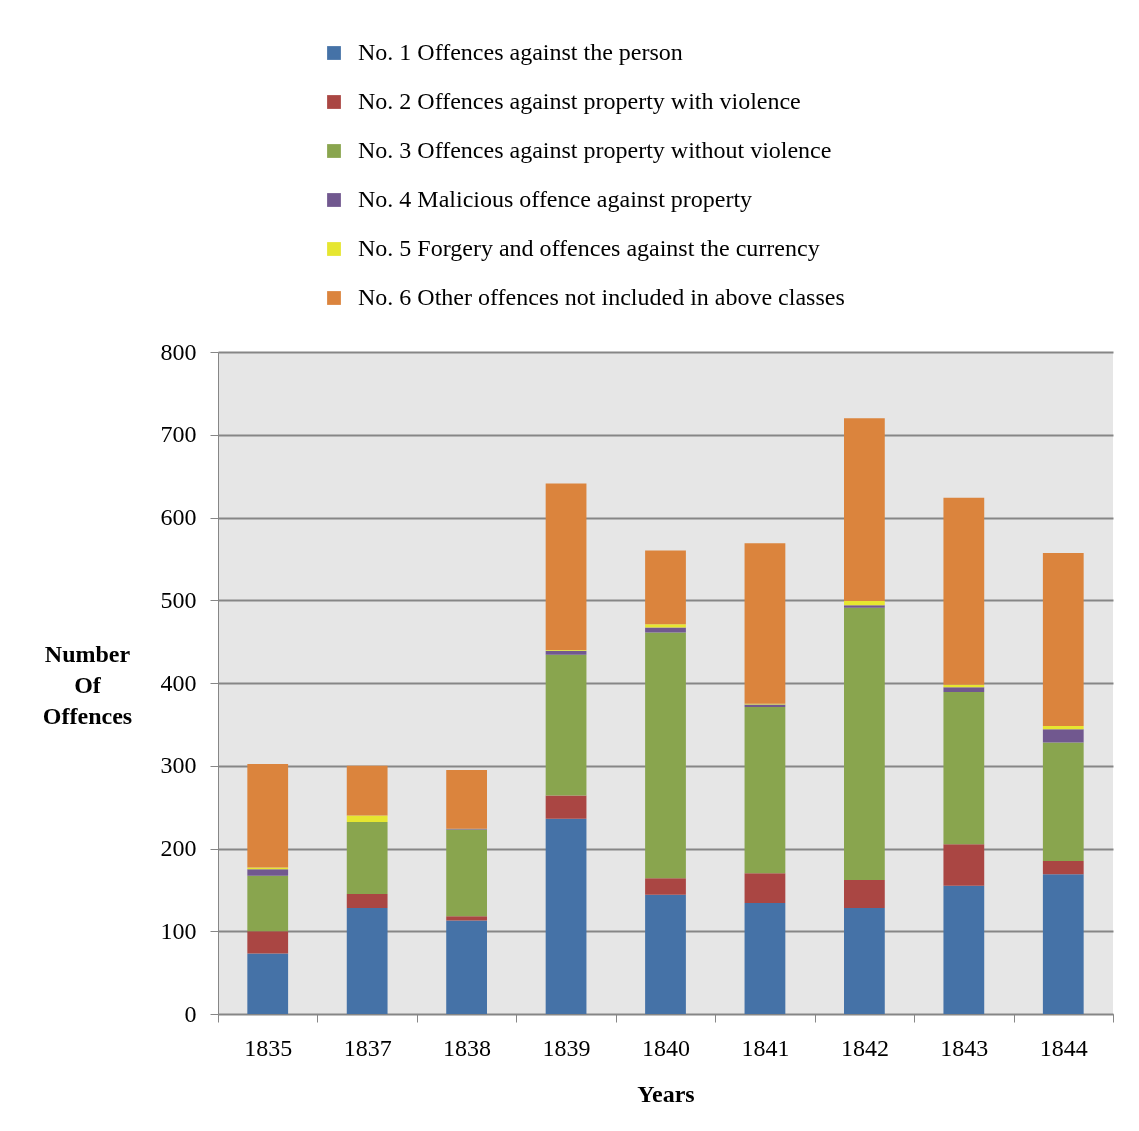 The width and height of the screenshot is (1139, 1131). What do you see at coordinates (178, 930) in the screenshot?
I see `y-tick-label: 100` at bounding box center [178, 930].